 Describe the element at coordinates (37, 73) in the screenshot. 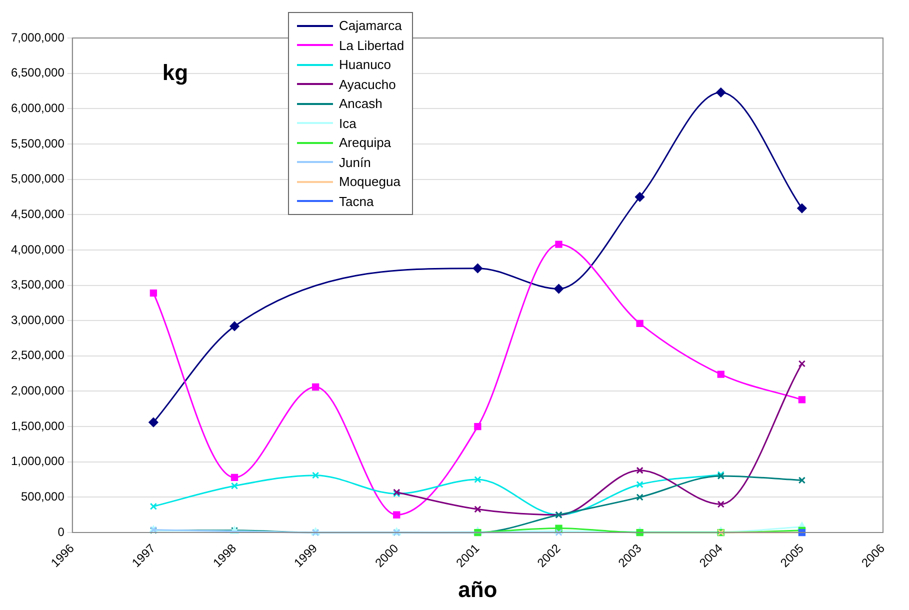

I see `y-tick-label: 6,500,000` at that location.